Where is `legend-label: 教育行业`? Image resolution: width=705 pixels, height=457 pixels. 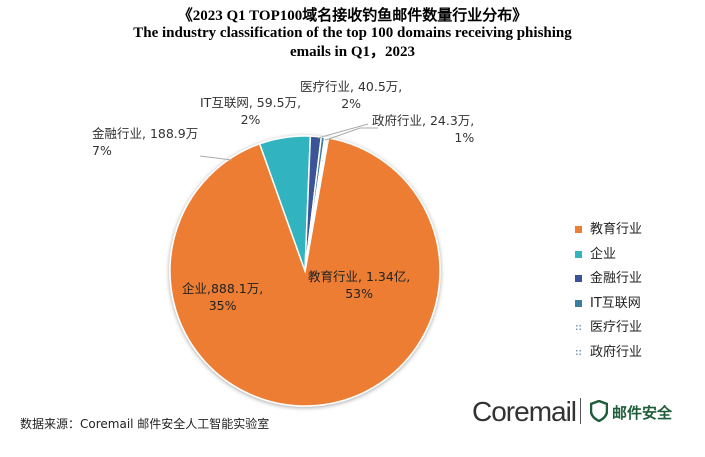
legend-label: 教育行业 is located at coordinates (616, 229).